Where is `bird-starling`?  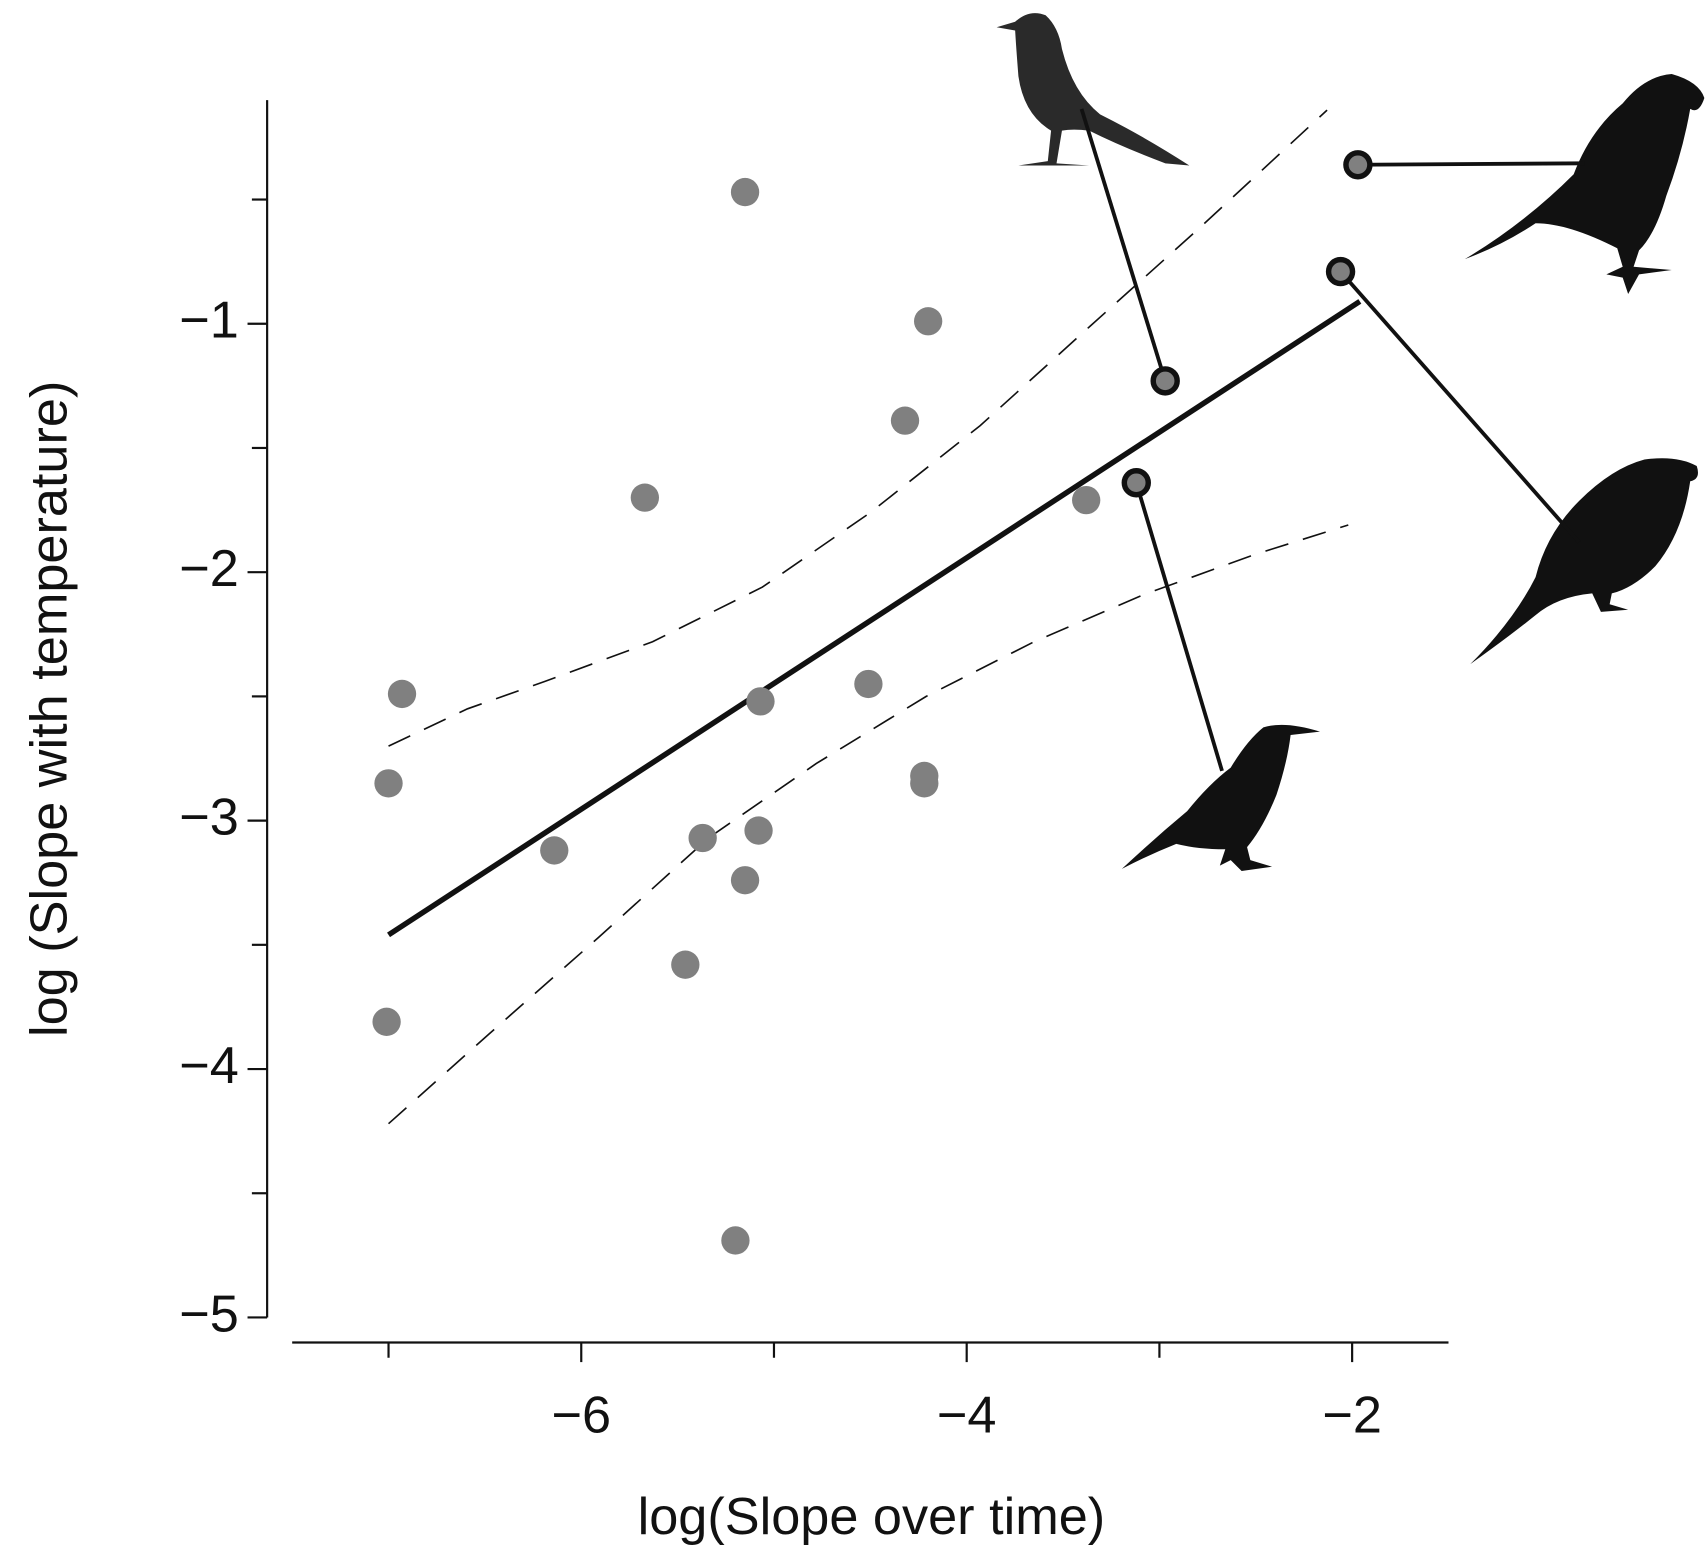 bird-starling is located at coordinates (1221, 798).